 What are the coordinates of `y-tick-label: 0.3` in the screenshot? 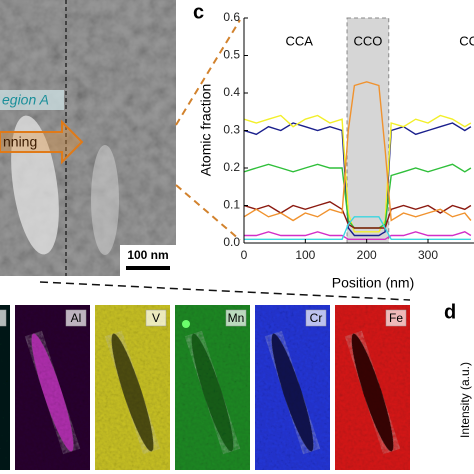 It's located at (231, 130).